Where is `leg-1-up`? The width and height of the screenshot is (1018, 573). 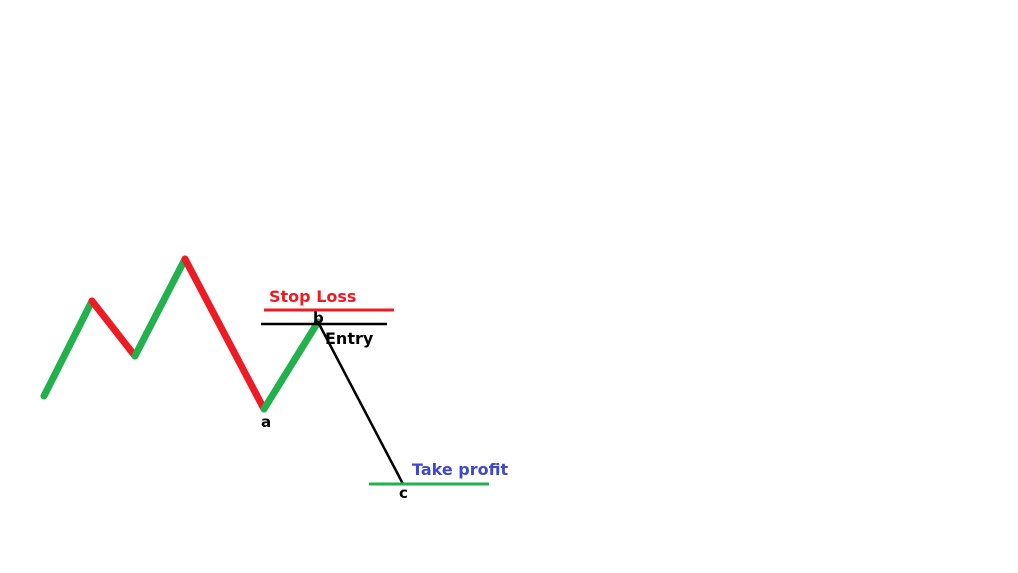
leg-1-up is located at coordinates (68, 348).